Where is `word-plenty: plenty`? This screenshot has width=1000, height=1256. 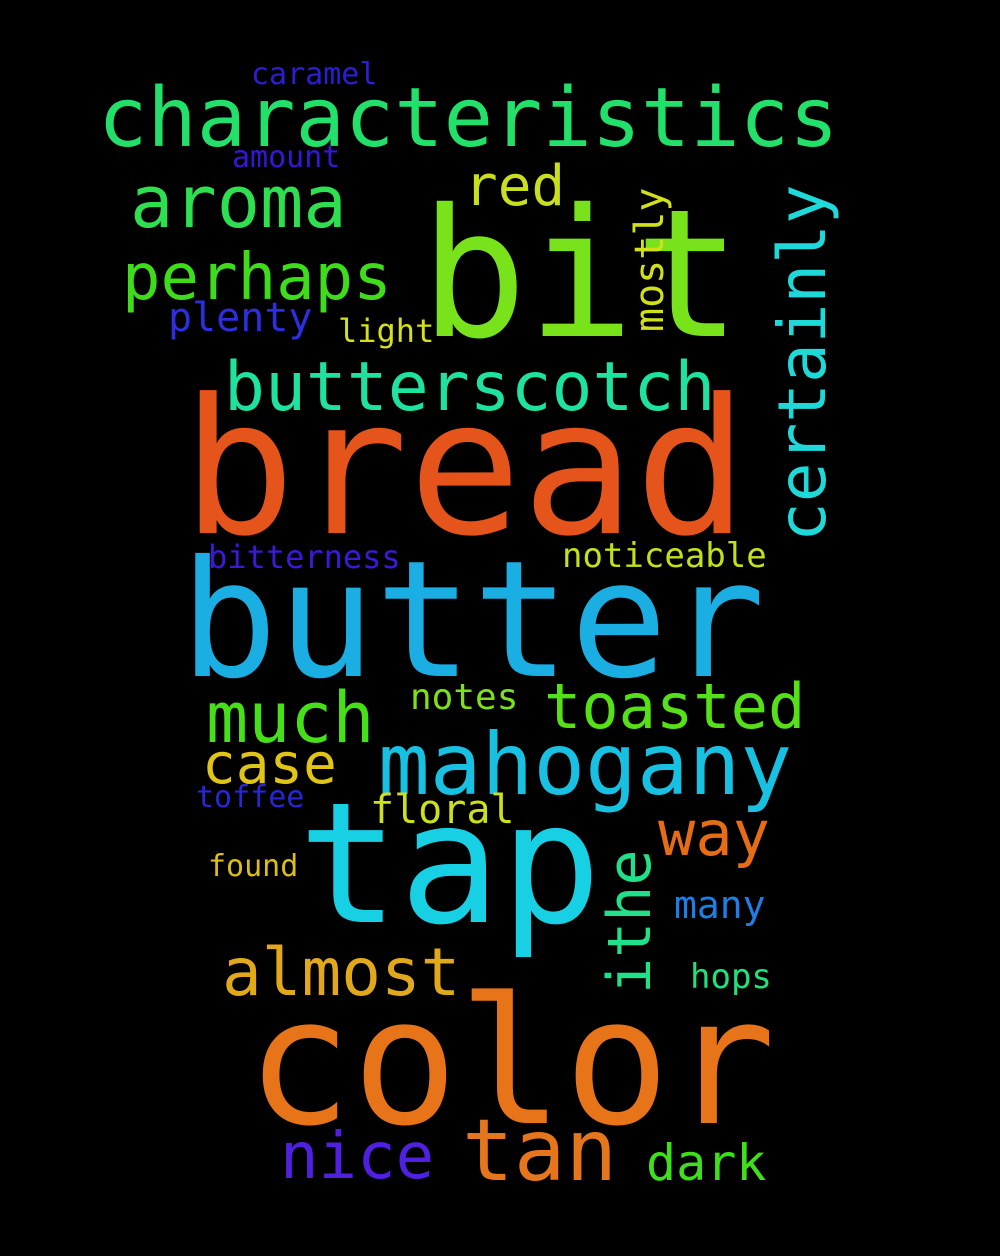
word-plenty: plenty is located at coordinates (240, 318).